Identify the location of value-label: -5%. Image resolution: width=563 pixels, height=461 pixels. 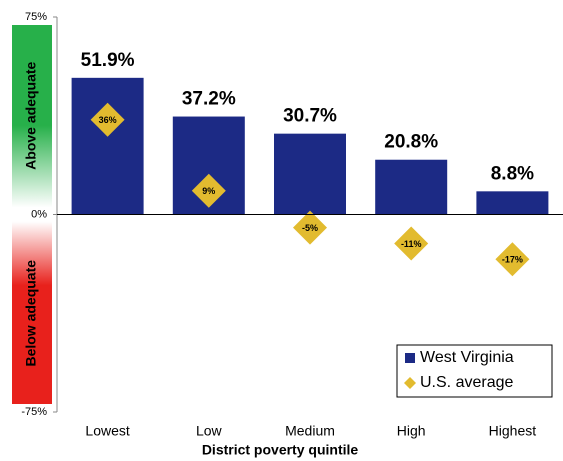
(310, 228).